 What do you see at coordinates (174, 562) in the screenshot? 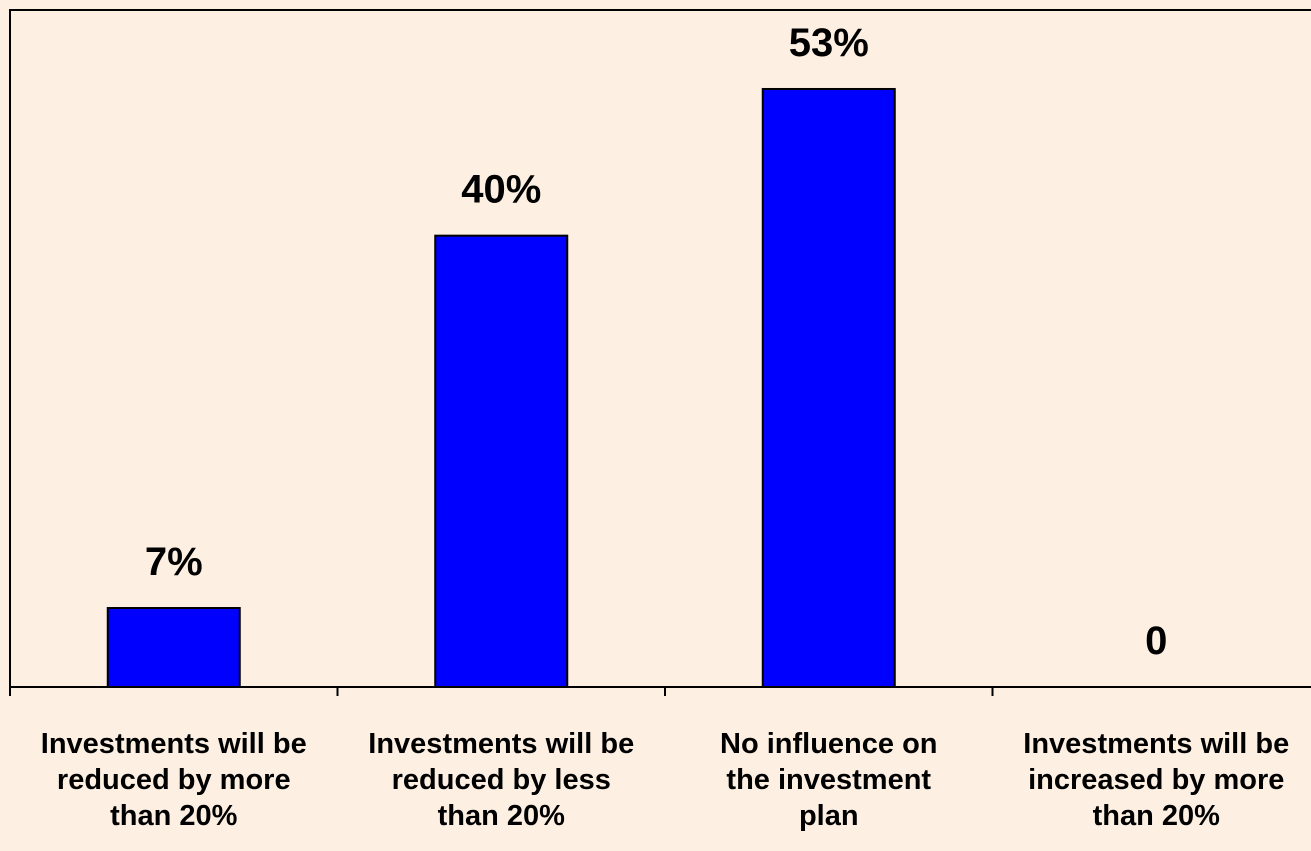
I see `data-label-1: 7%` at bounding box center [174, 562].